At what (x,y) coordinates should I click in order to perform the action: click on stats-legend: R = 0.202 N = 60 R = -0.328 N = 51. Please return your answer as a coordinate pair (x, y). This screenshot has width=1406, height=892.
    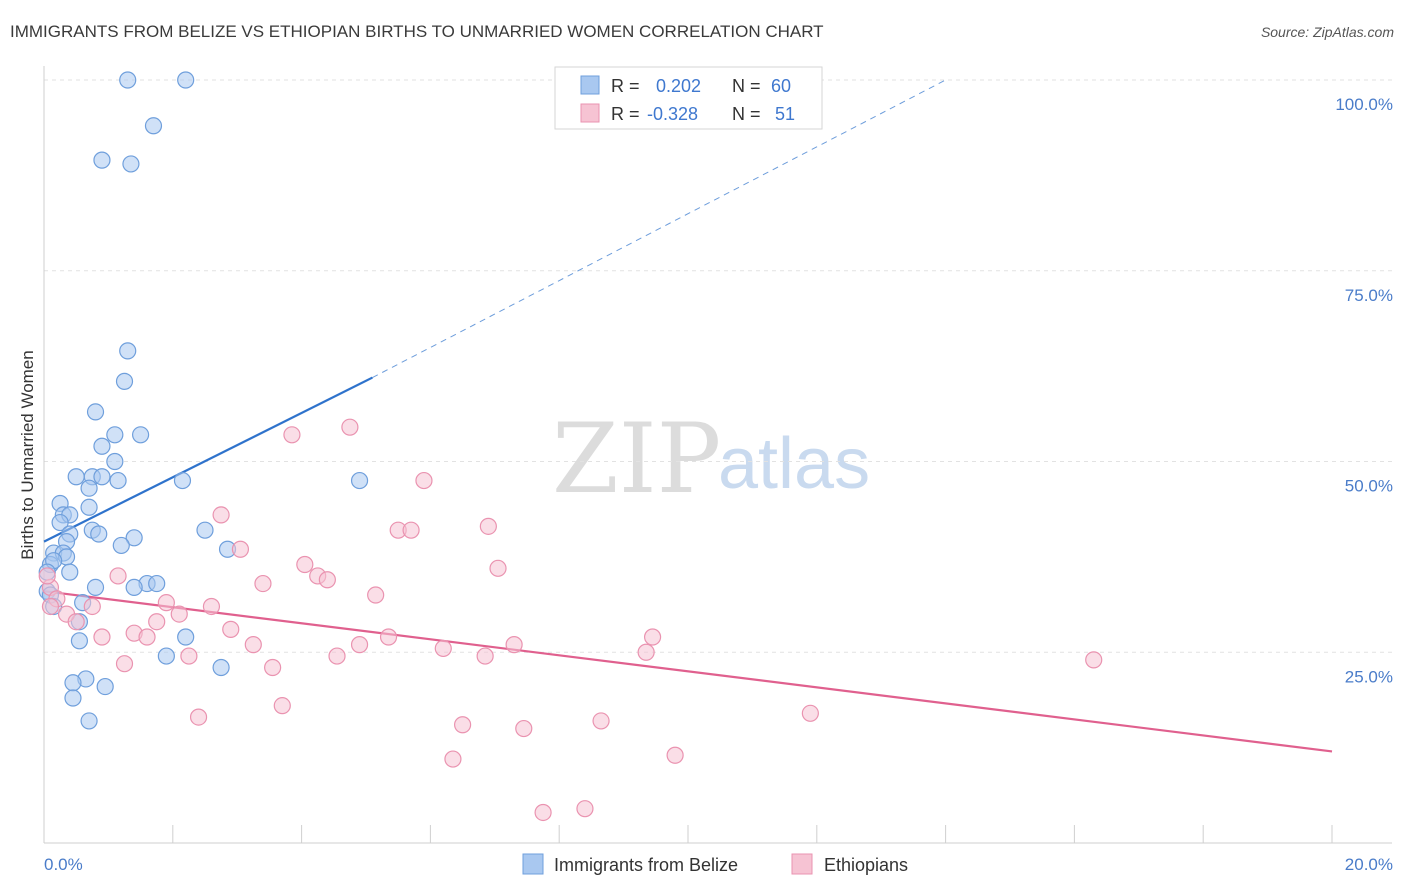
    Looking at the image, I should click on (688, 98).